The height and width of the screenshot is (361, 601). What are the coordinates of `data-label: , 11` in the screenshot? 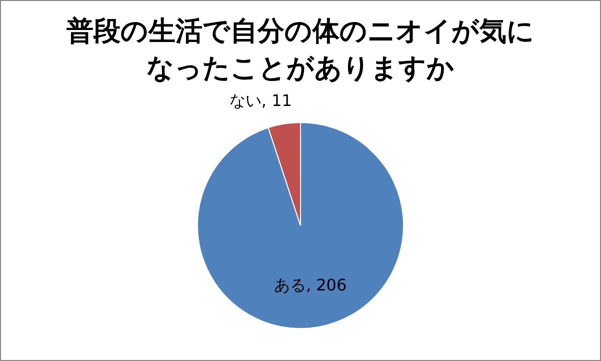 It's located at (276, 100).